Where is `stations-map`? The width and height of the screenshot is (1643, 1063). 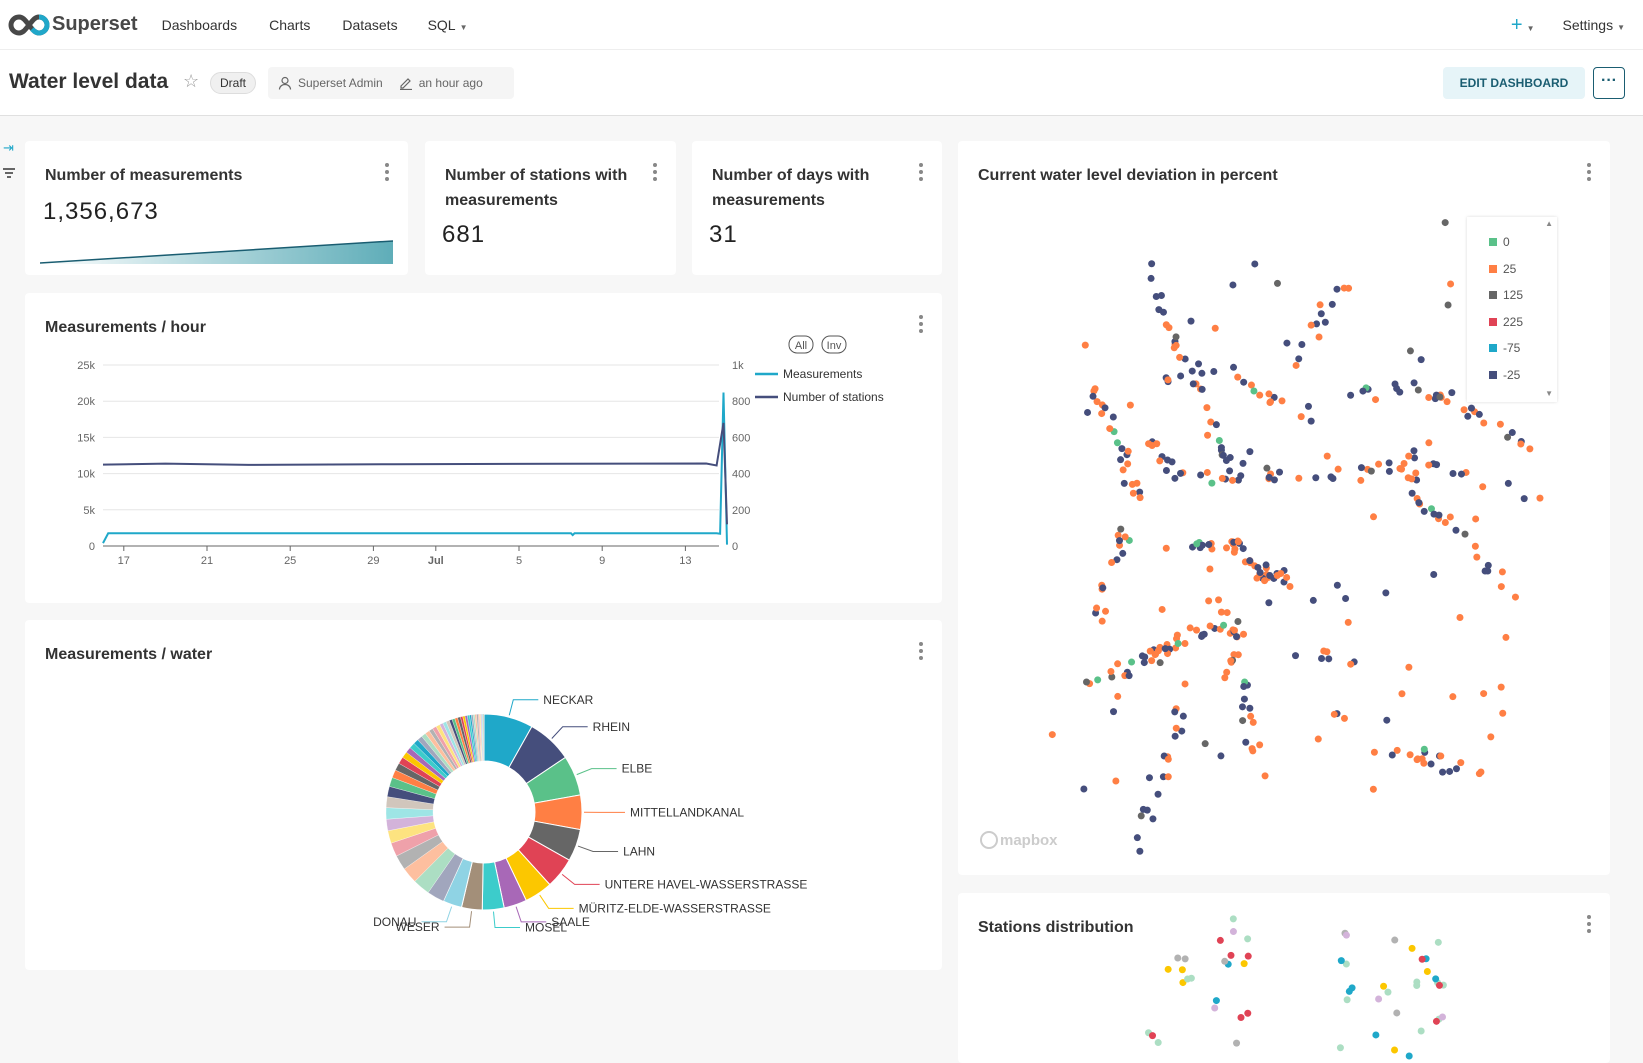
stations-map is located at coordinates (1284, 978).